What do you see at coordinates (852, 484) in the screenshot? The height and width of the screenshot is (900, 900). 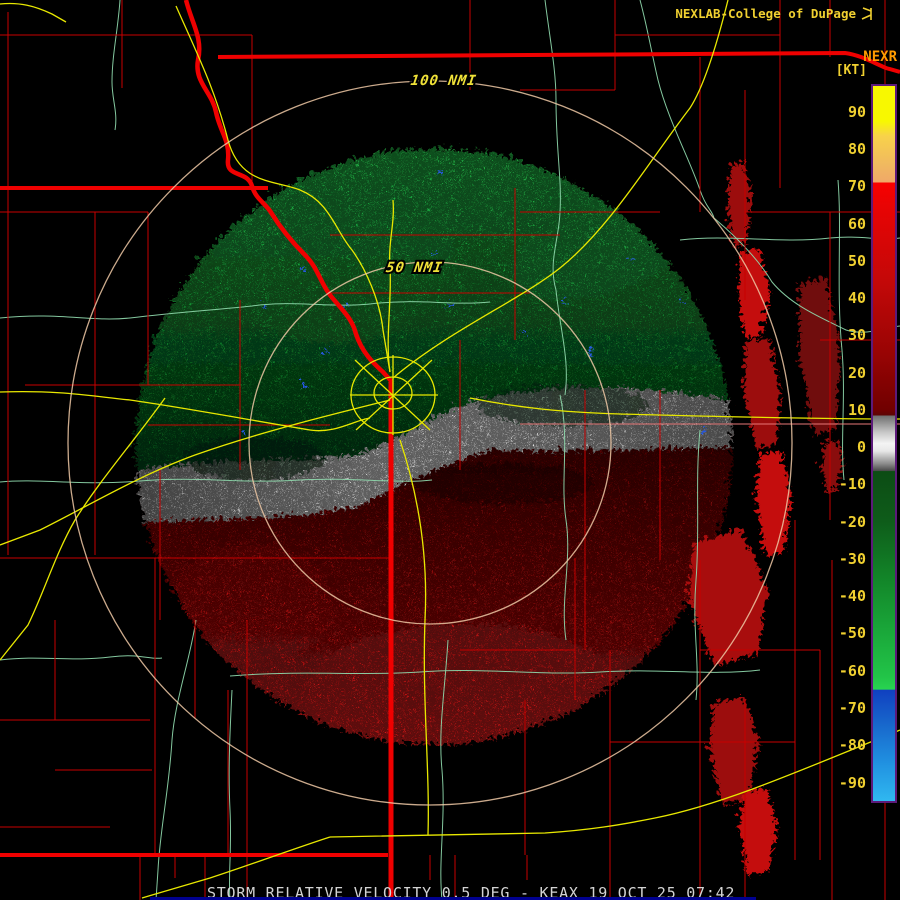 I see `colorbar-tick: -10` at bounding box center [852, 484].